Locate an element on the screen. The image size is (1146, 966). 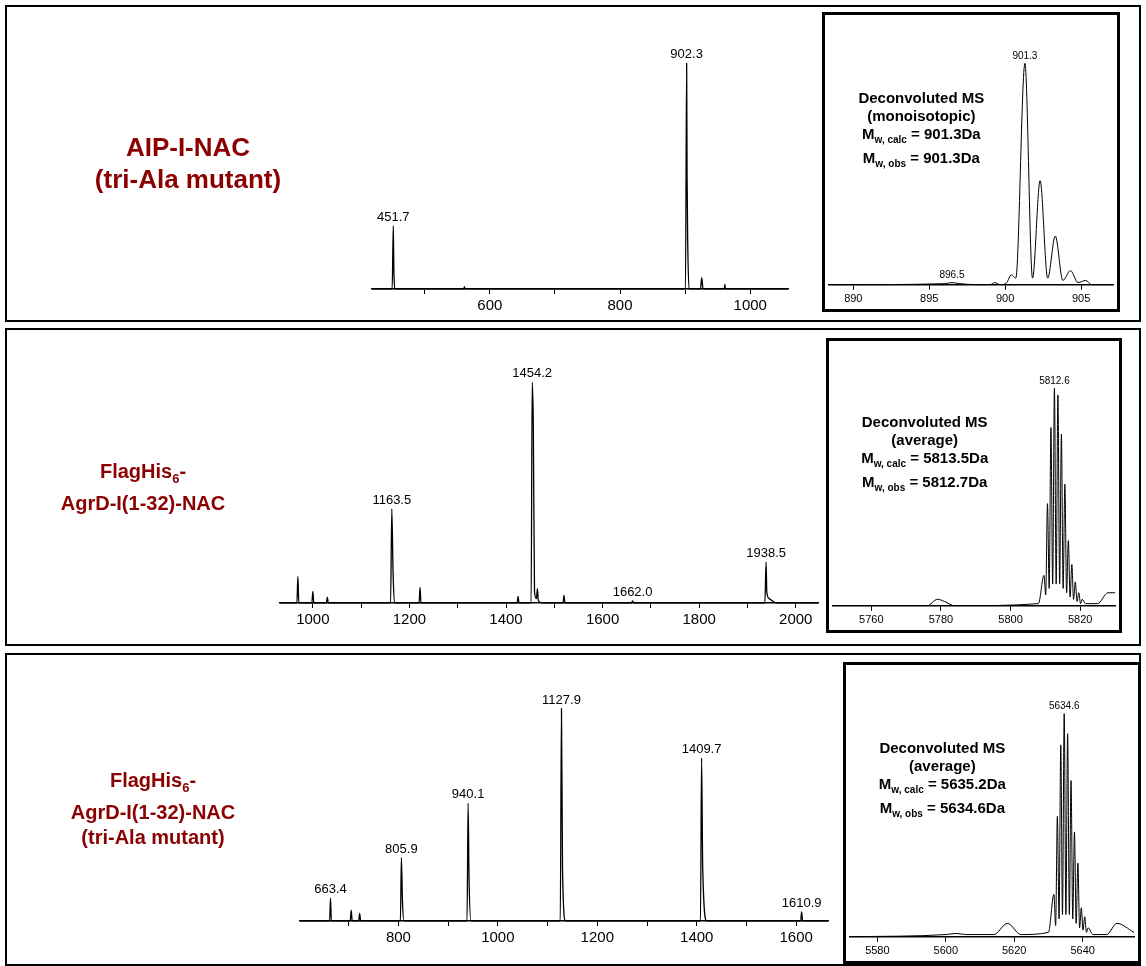
annotation: 901.3 is located at coordinates (1025, 56).